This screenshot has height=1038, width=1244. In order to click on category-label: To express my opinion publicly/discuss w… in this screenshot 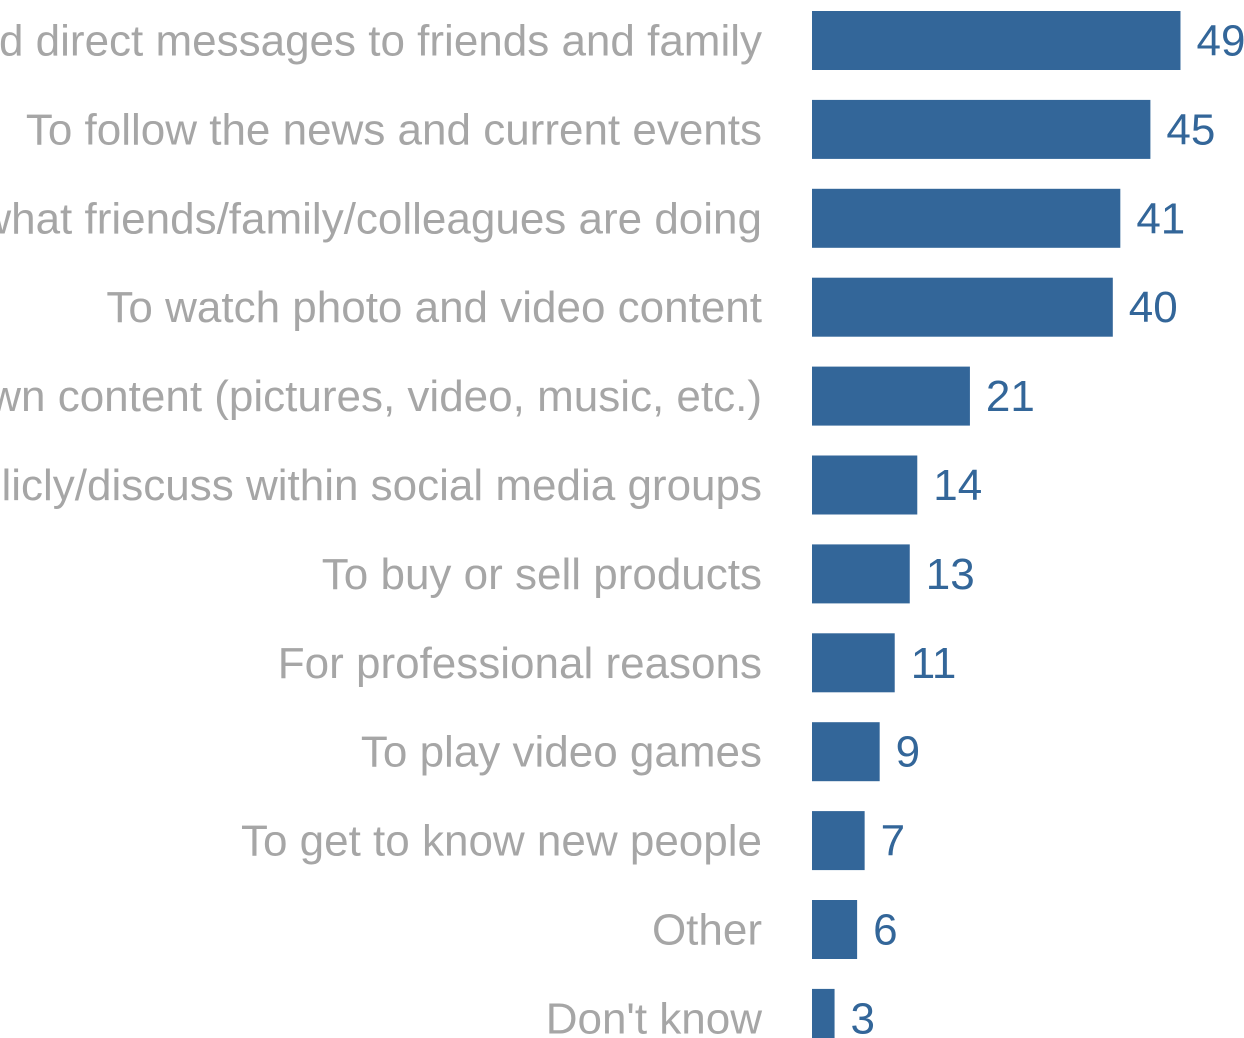, I will do `click(381, 485)`.